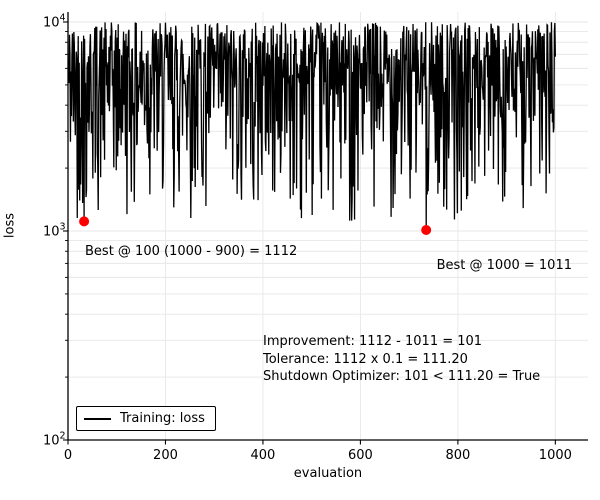 The height and width of the screenshot is (500, 600). I want to click on legend: Training: loss, so click(146, 418).